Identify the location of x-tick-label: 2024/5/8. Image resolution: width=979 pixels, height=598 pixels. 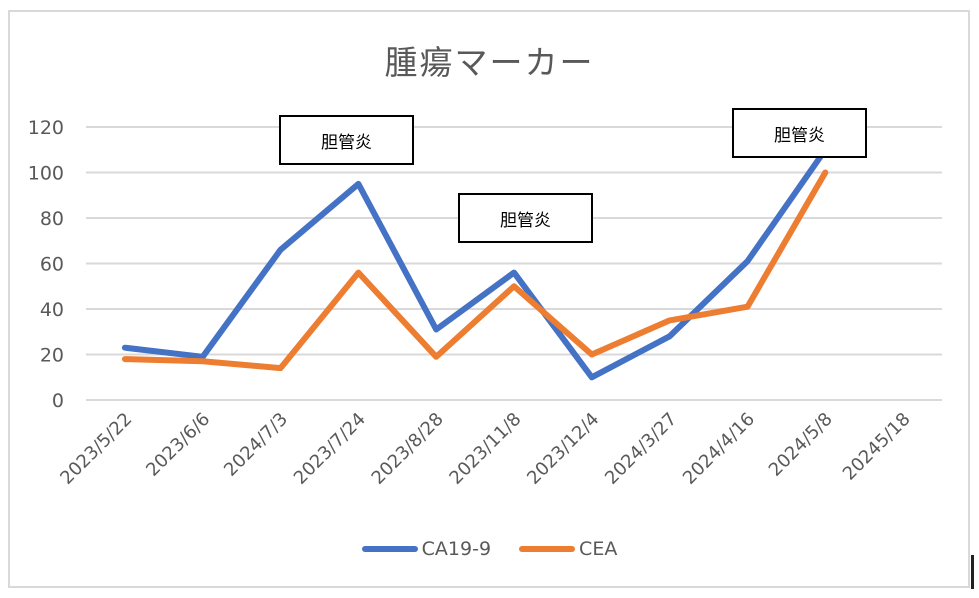
(801, 445).